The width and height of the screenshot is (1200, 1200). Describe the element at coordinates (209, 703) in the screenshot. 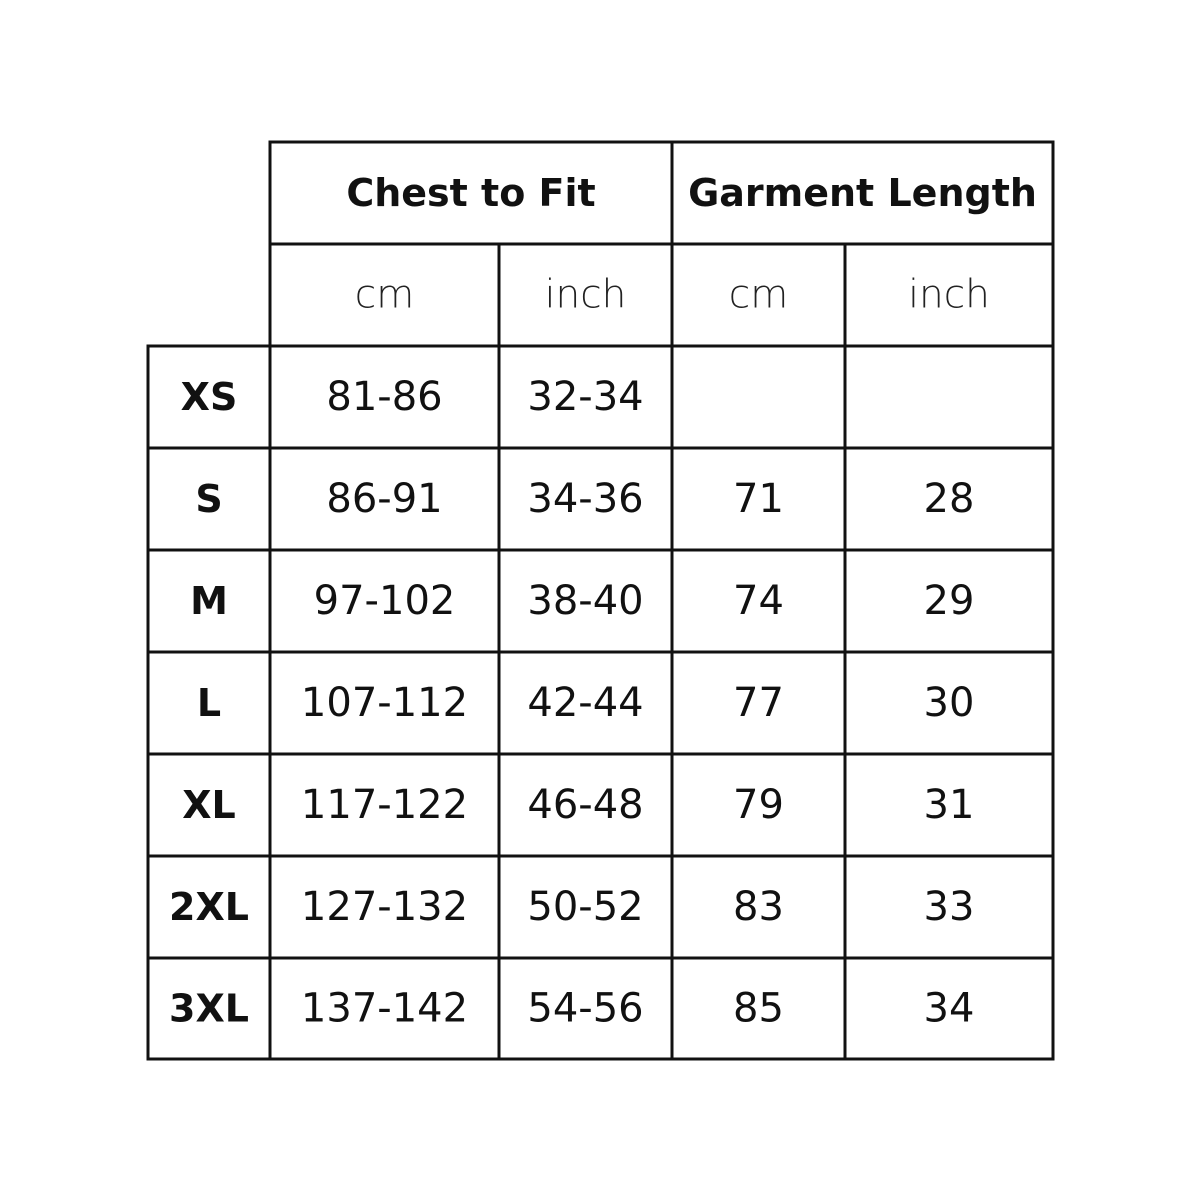

I see `size-label: L` at that location.